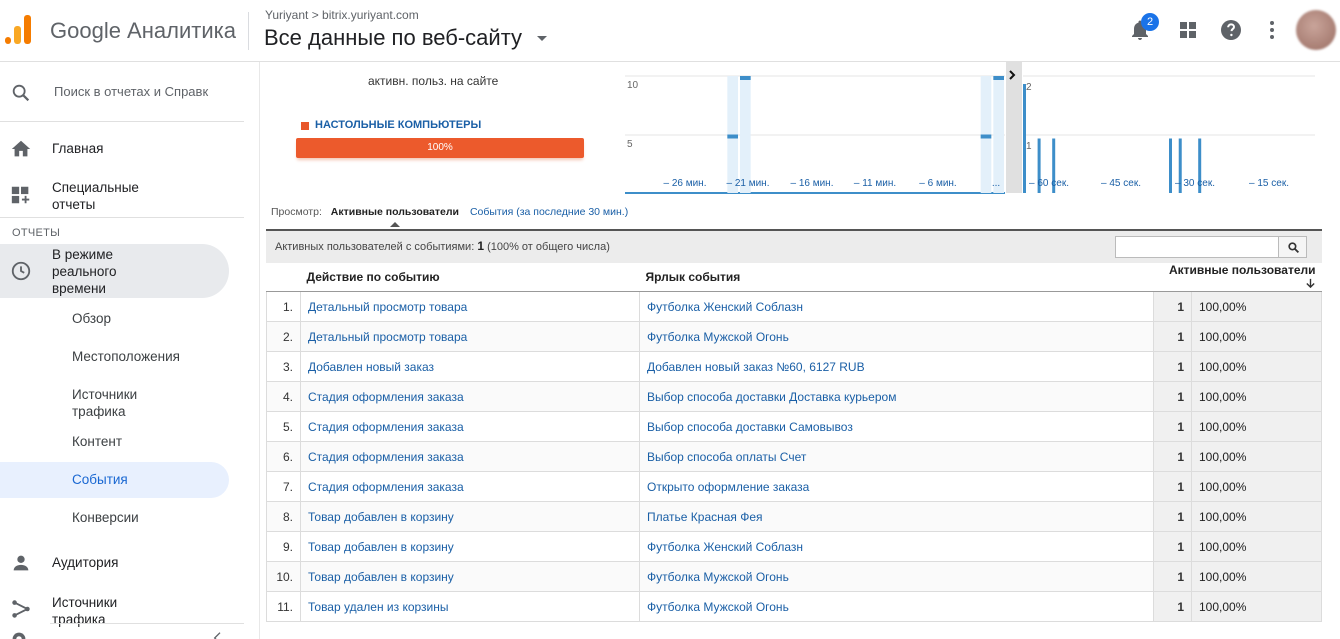 This screenshot has width=1340, height=639. Describe the element at coordinates (296, 212) in the screenshot. I see `view-switch-label: Просмотр:` at that location.